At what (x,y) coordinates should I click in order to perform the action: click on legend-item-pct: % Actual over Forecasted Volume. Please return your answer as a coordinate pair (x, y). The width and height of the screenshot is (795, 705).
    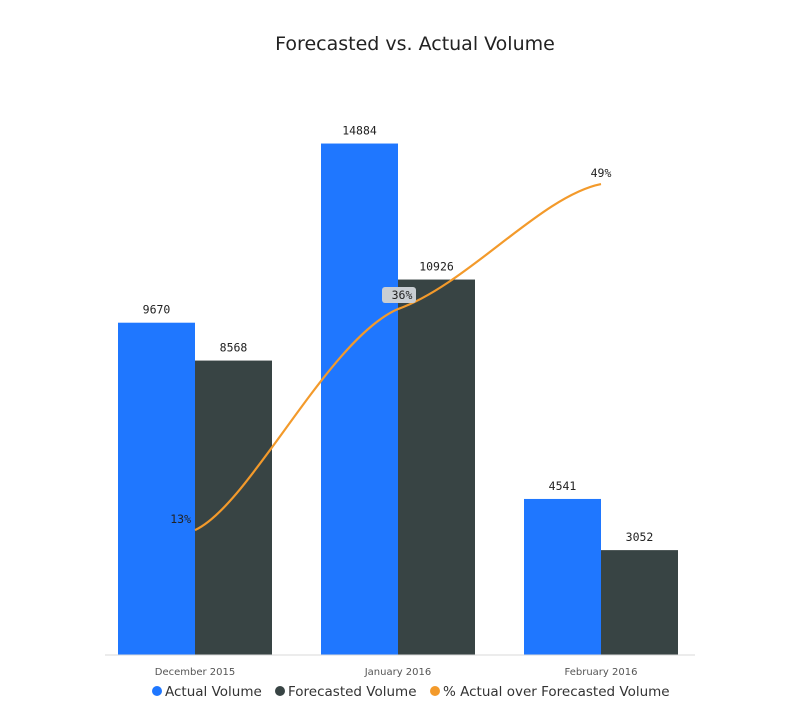
    Looking at the image, I should click on (550, 692).